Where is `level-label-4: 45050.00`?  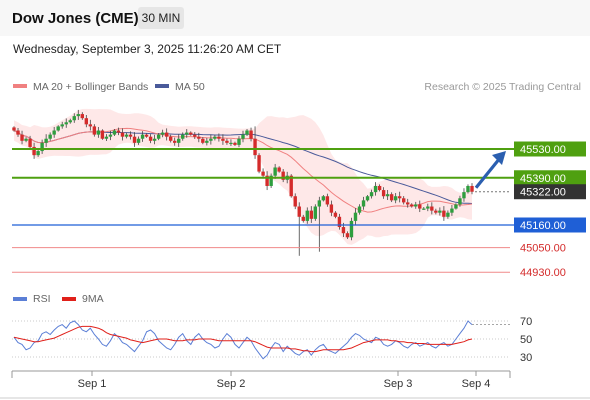 level-label-4: 45050.00 is located at coordinates (543, 249).